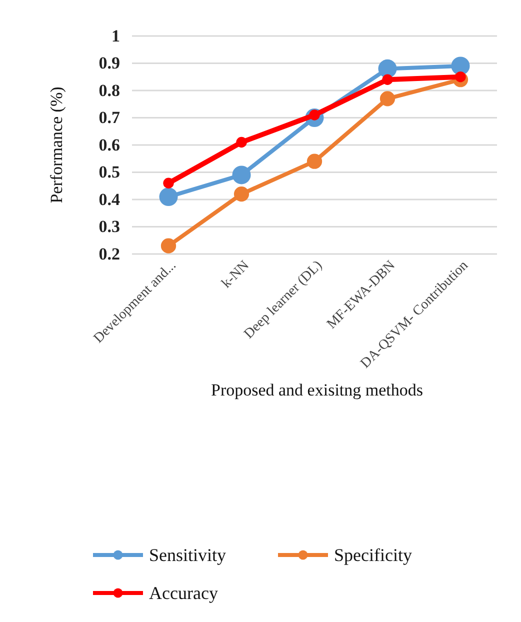 Image resolution: width=521 pixels, height=622 pixels. Describe the element at coordinates (109, 144) in the screenshot. I see `y-tick-label: 0.6` at that location.